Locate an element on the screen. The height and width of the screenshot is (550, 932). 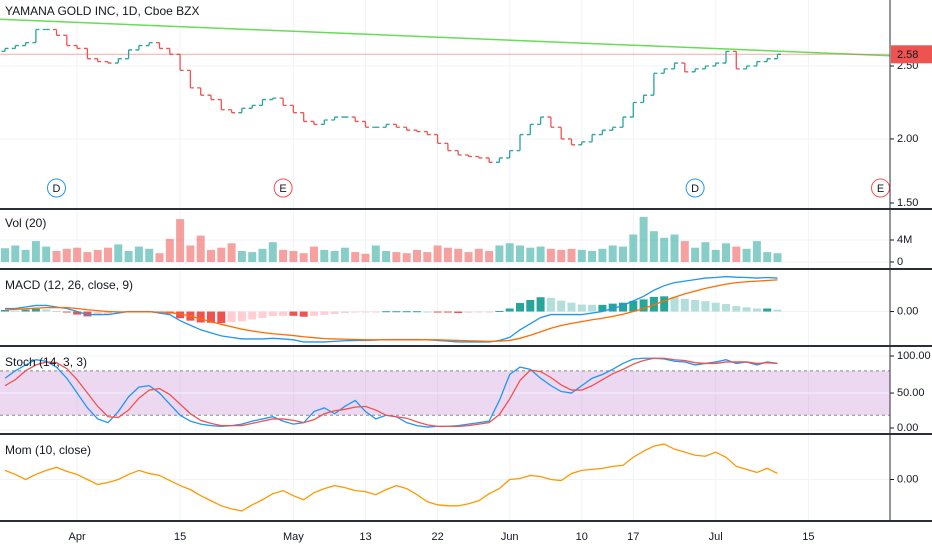
panel-title: Mom (10, close) is located at coordinates (48, 450).